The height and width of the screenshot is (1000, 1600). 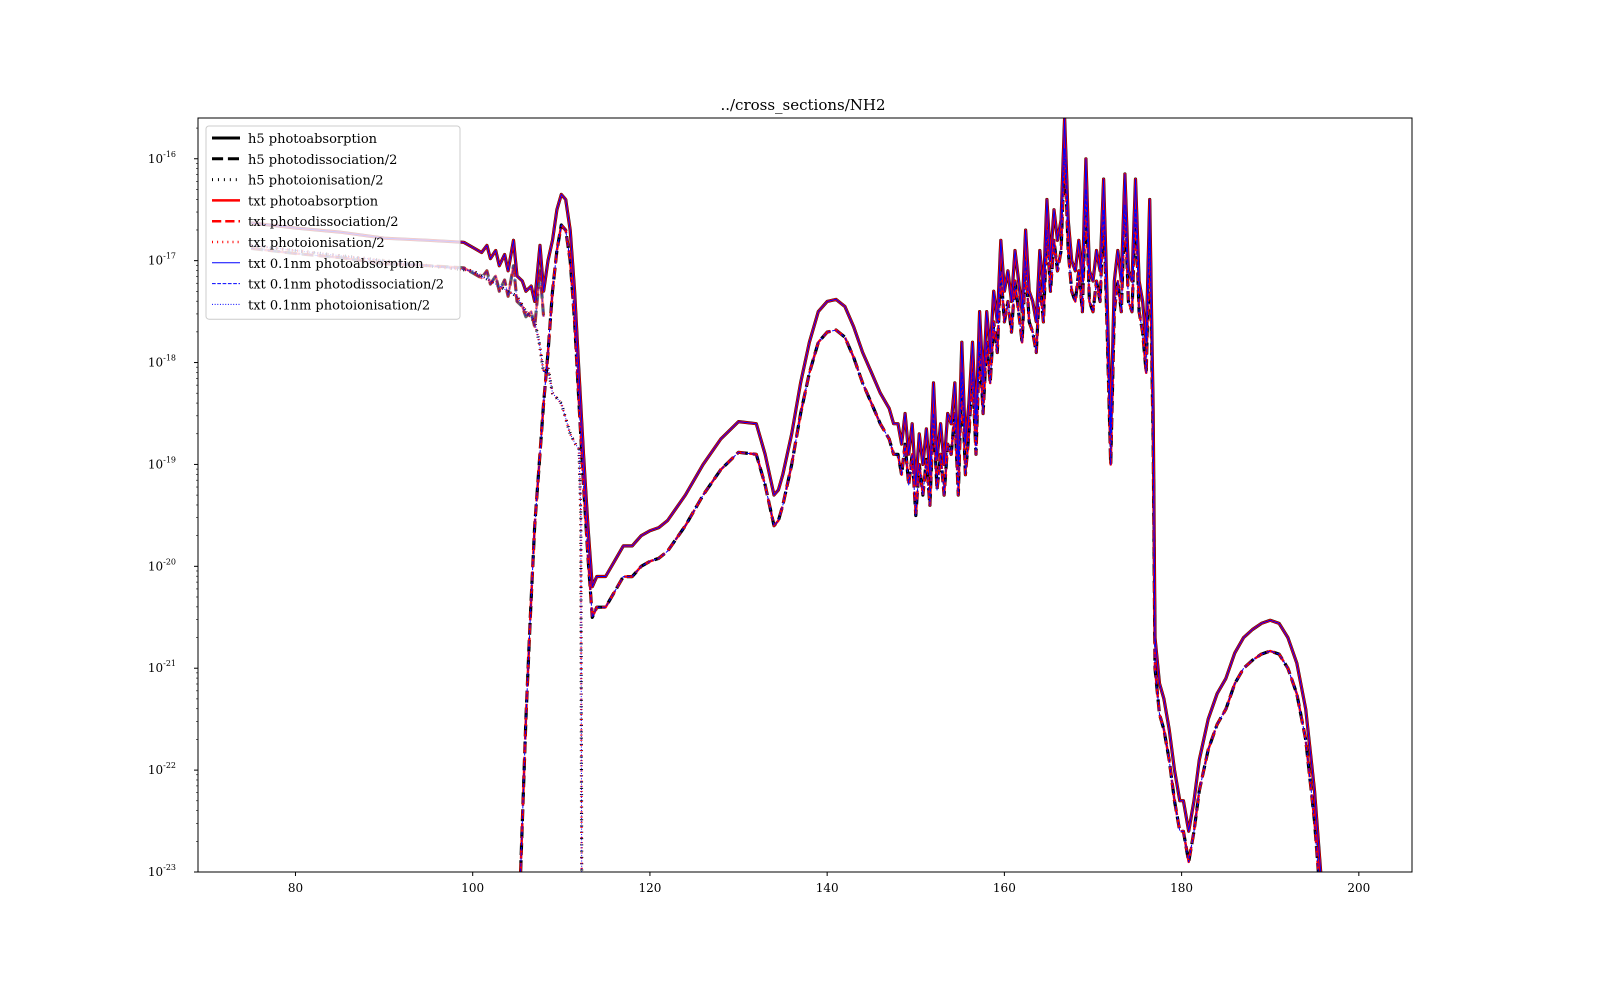 I want to click on x-tick-label: 120, so click(x=649, y=888).